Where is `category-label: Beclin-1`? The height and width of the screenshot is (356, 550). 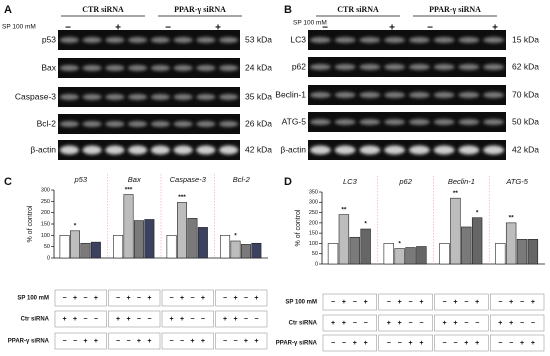 category-label: Beclin-1 is located at coordinates (461, 181).